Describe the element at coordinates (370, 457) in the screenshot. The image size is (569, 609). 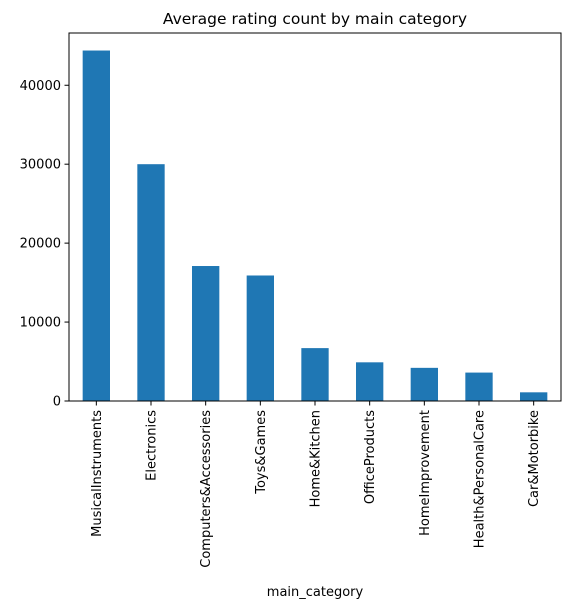
I see `x-tick-label: OfficeProducts` at that location.